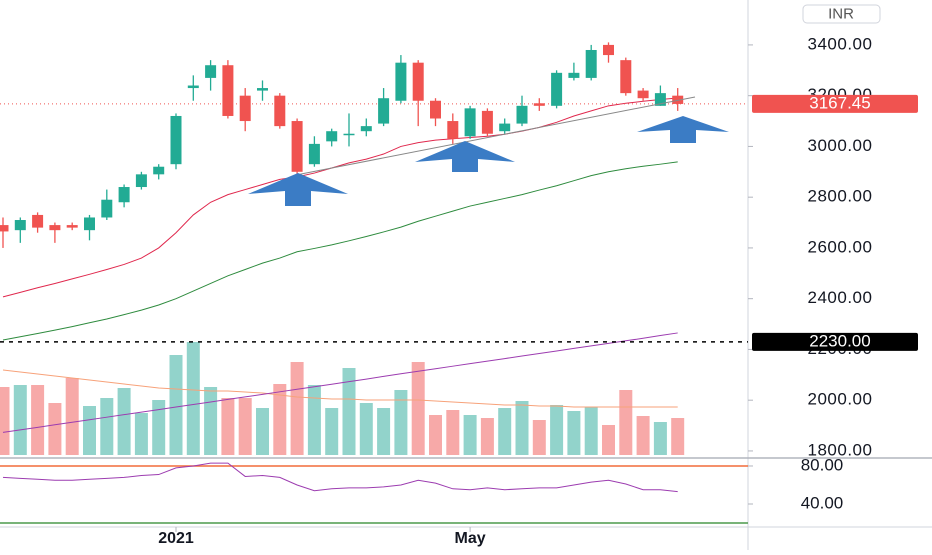  I want to click on moving-average, so click(340, 382).